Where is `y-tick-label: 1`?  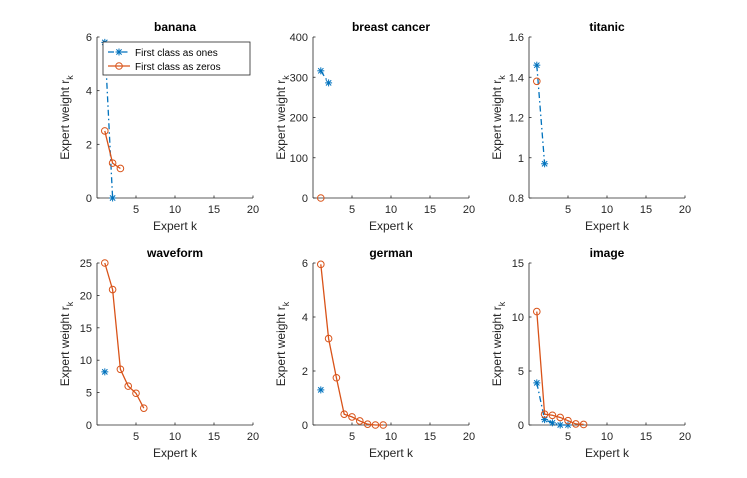
y-tick-label: 1 is located at coordinates (521, 159).